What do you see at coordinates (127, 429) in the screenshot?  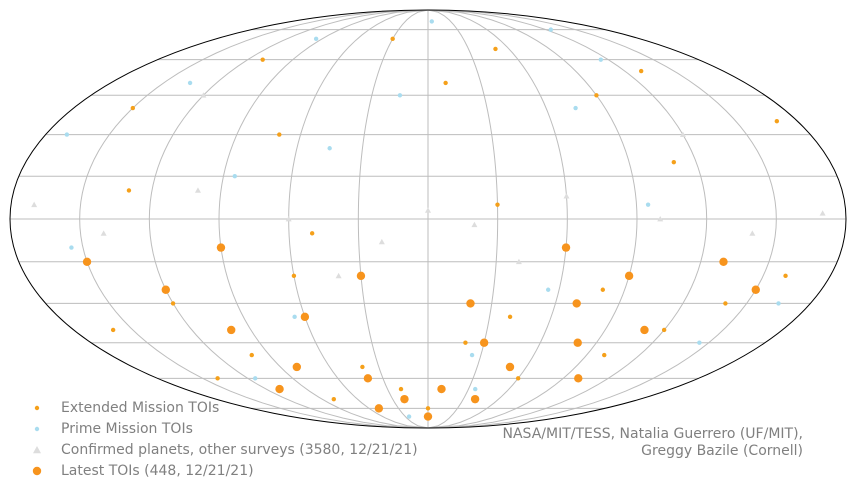 I see `legend-label: Prime Mission TOIs` at bounding box center [127, 429].